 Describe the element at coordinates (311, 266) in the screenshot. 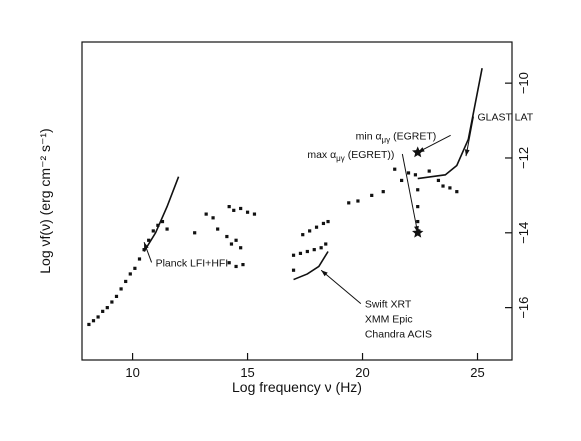

I see `xray-curve` at that location.